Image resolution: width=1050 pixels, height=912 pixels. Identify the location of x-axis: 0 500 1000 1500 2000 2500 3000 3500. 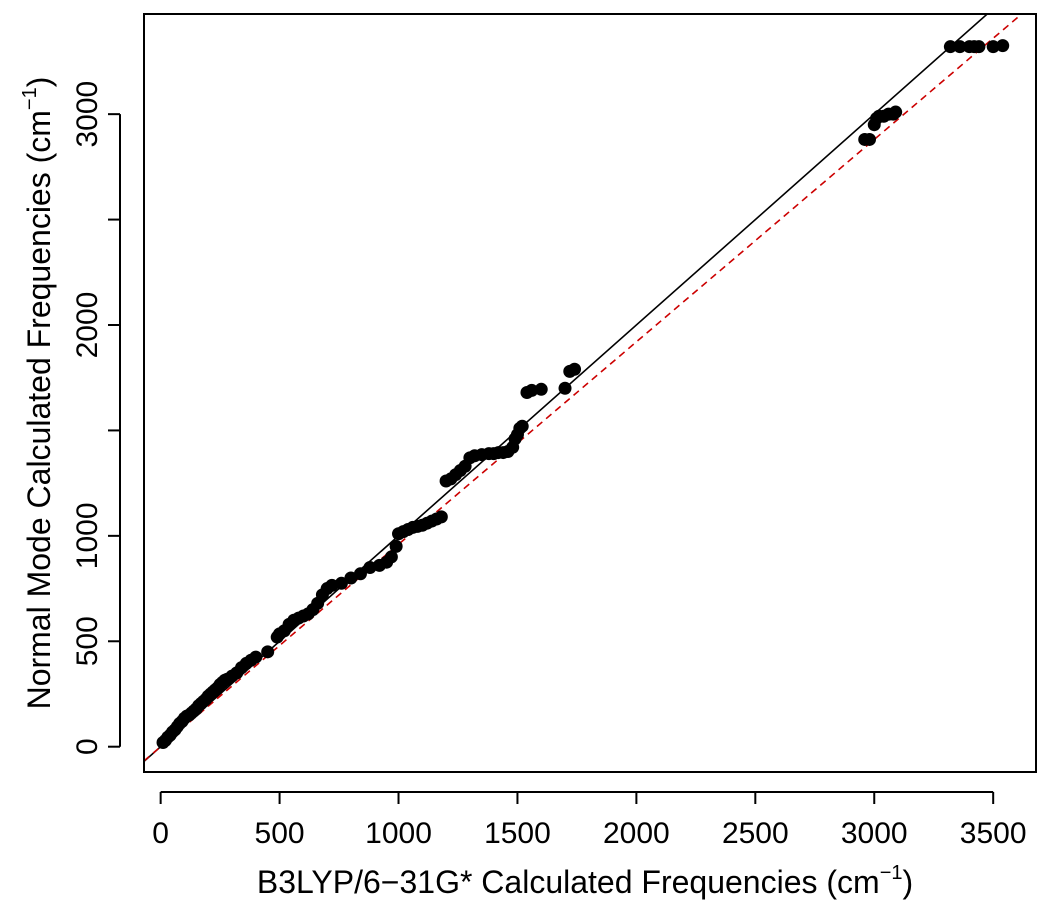
(589, 820).